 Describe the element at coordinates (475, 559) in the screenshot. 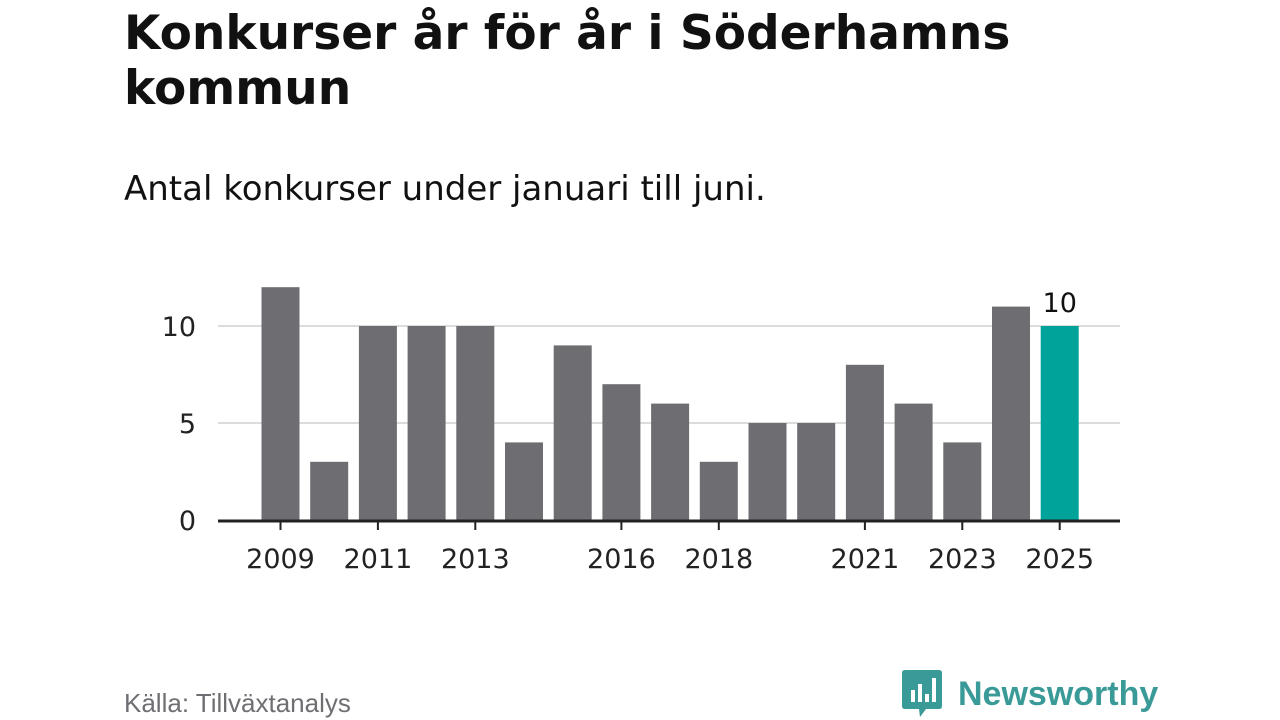

I see `x-tick-label: 2013` at that location.